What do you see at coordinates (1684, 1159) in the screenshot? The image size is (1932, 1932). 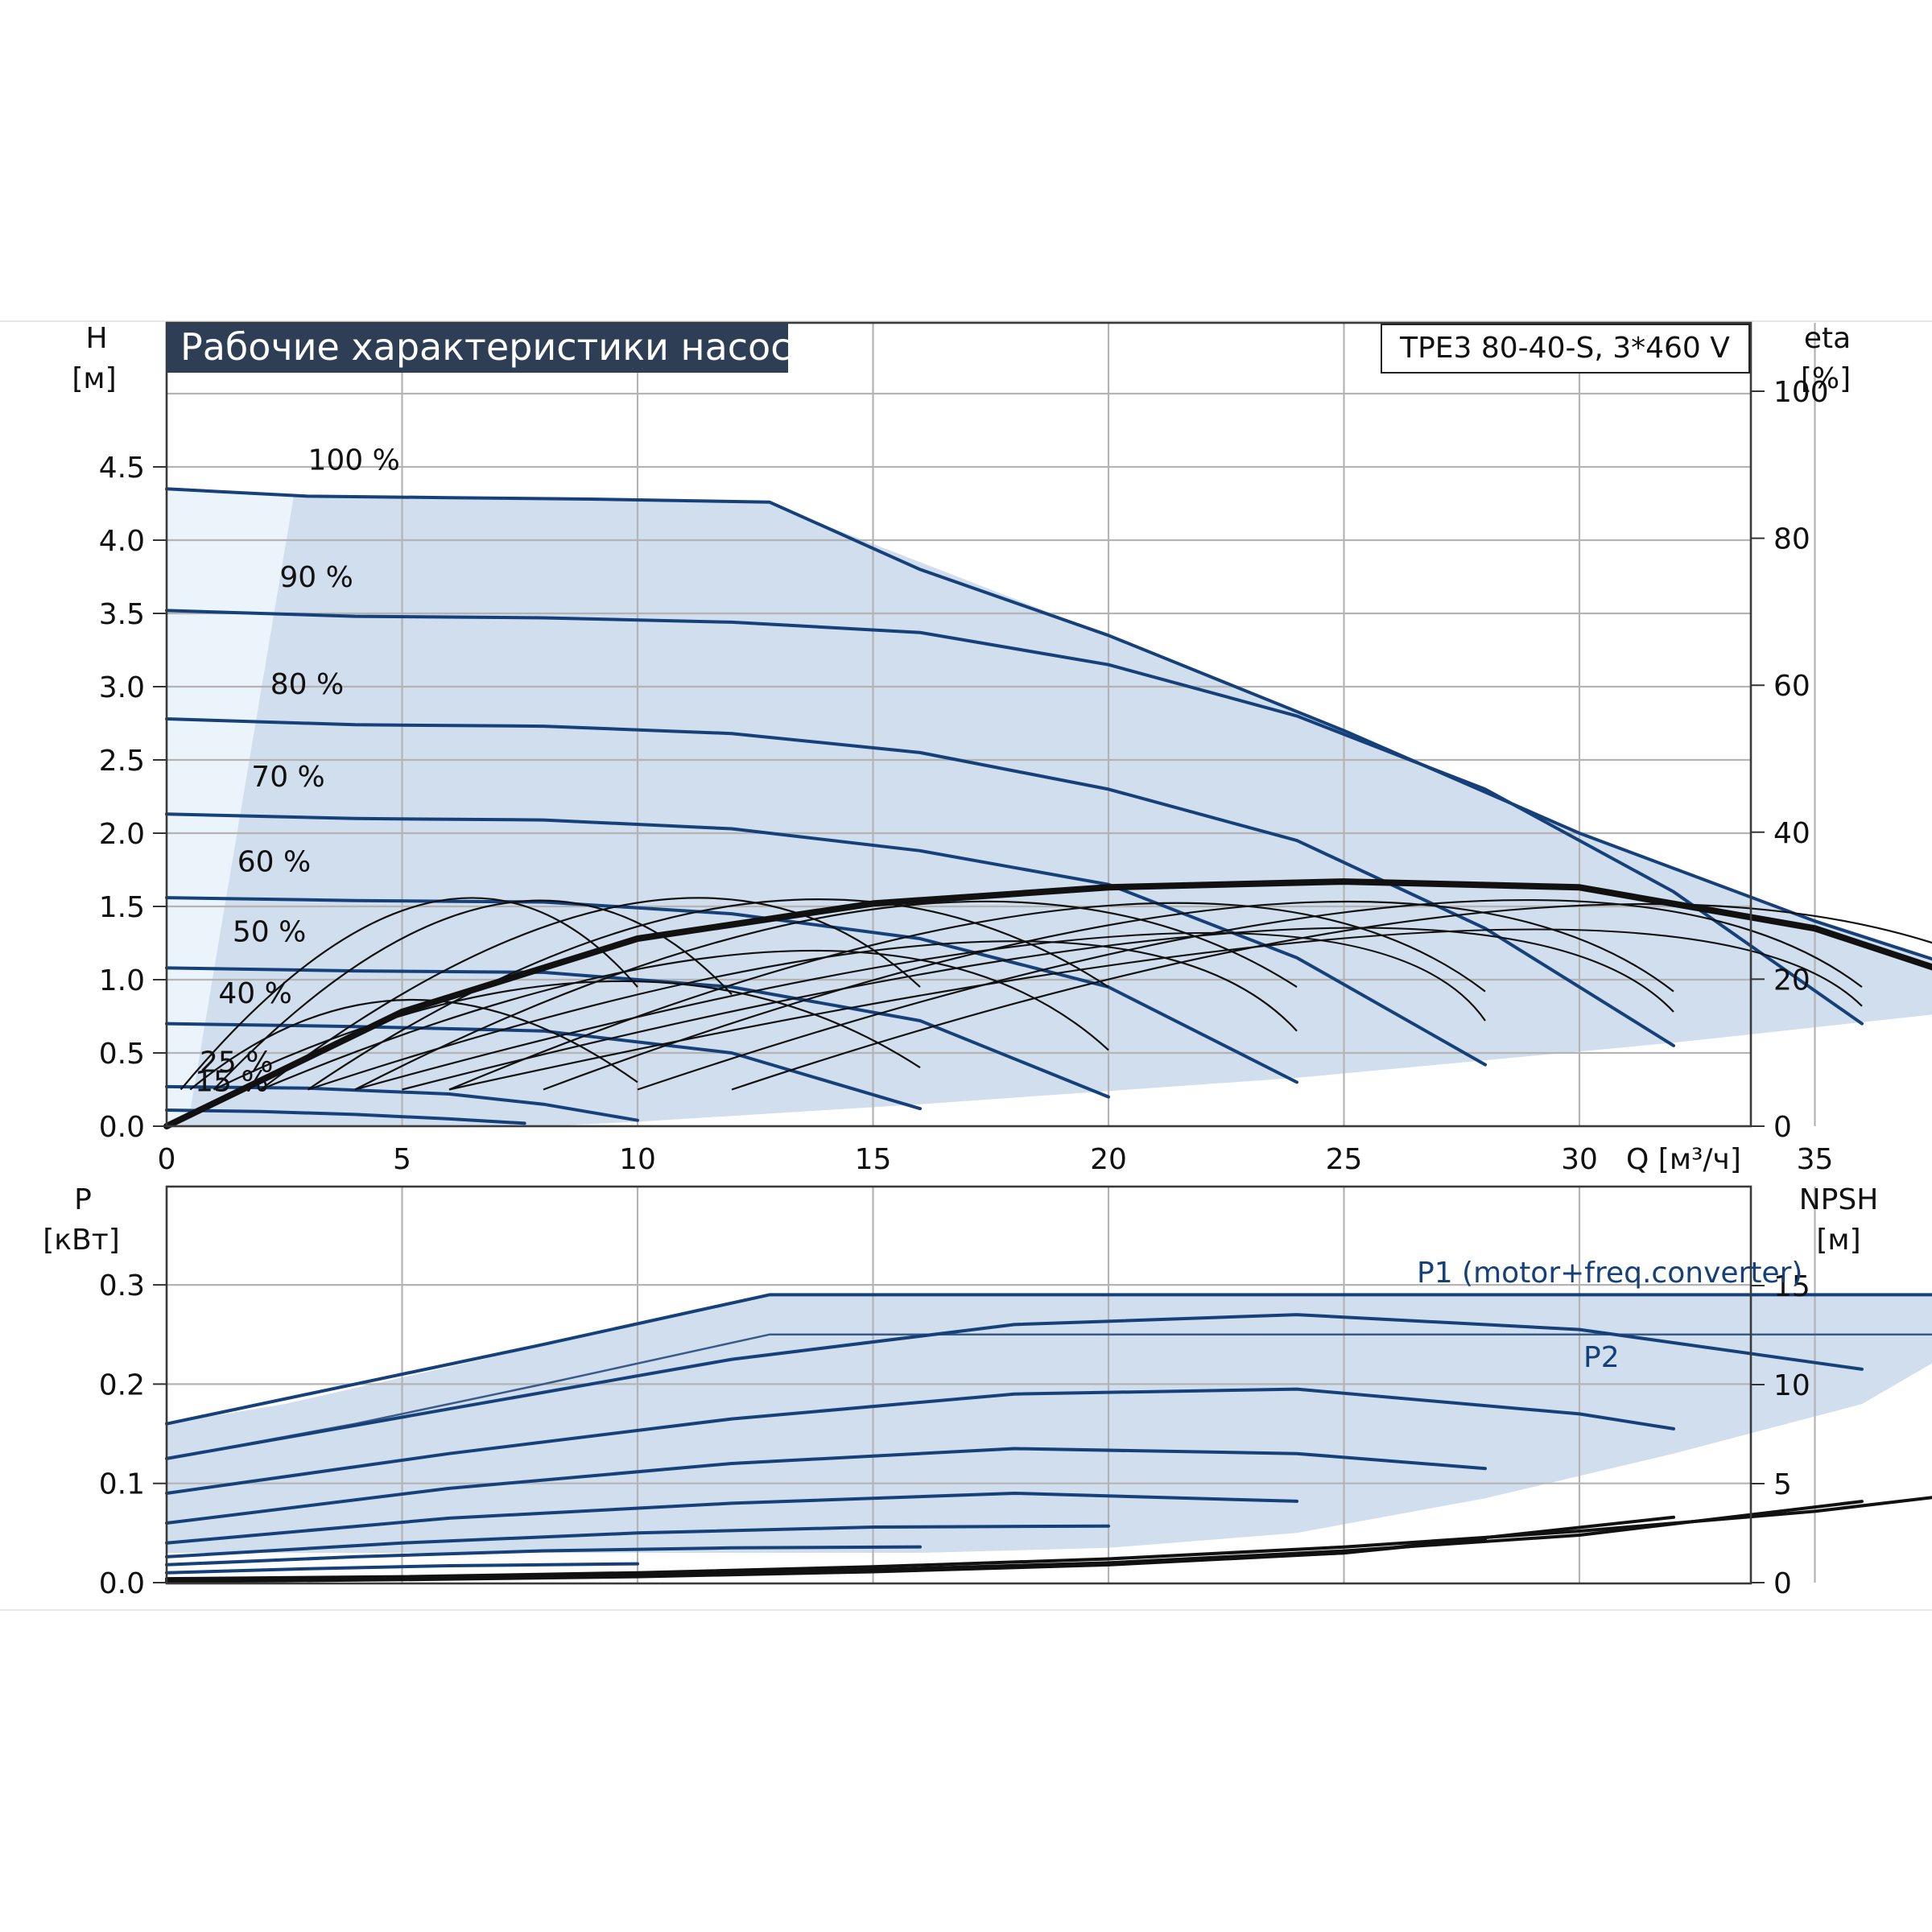 I see `x-axis-title: Q [м³/ч]` at bounding box center [1684, 1159].